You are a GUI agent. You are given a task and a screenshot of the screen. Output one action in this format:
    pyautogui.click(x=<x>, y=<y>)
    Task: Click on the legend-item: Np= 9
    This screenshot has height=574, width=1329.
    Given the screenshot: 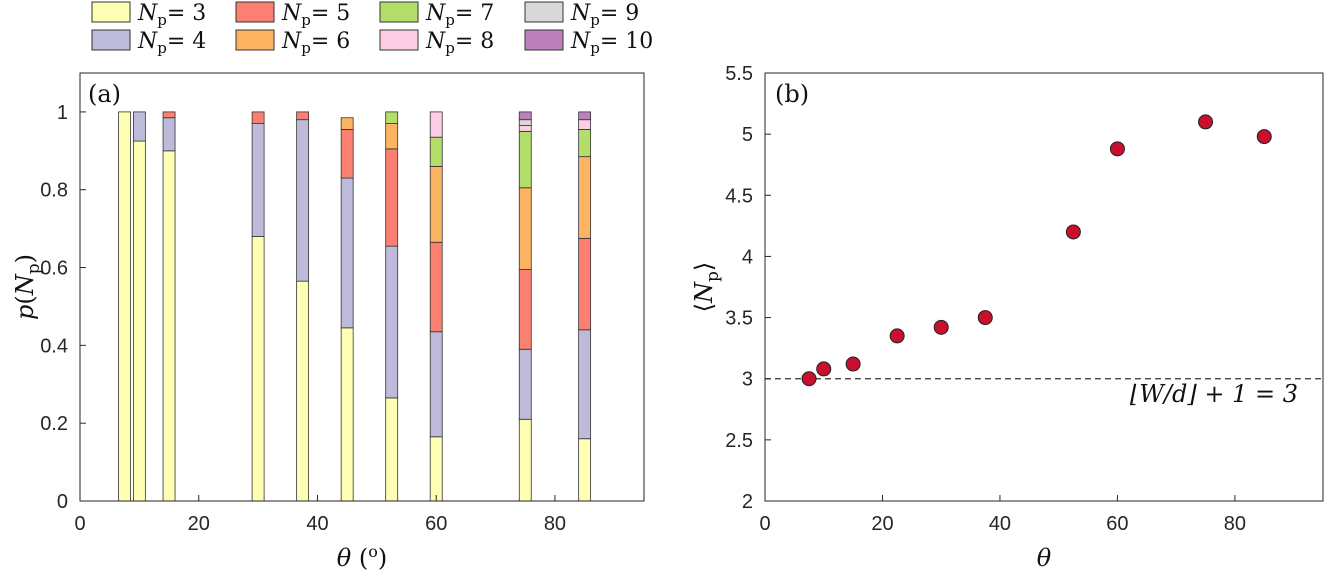 What is the action you would take?
    pyautogui.click(x=581, y=15)
    